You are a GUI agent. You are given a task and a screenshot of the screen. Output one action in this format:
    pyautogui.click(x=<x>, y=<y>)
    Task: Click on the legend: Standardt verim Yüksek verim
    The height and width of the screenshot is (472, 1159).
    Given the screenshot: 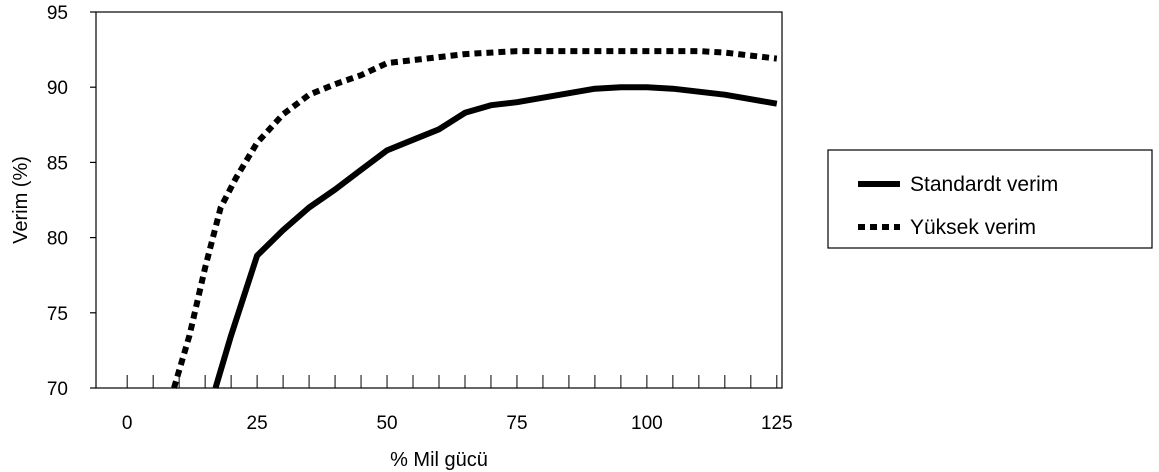 What is the action you would take?
    pyautogui.click(x=990, y=199)
    